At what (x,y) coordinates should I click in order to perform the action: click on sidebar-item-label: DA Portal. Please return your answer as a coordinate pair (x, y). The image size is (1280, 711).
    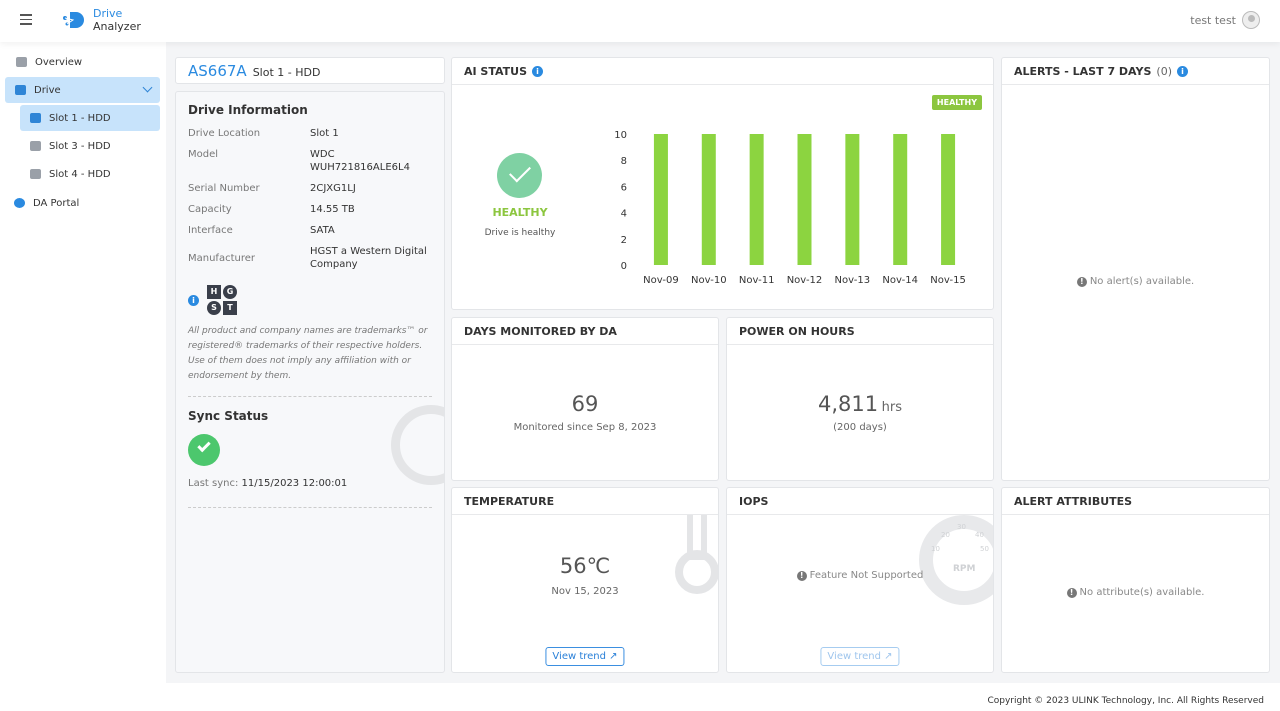
    Looking at the image, I should click on (56, 203).